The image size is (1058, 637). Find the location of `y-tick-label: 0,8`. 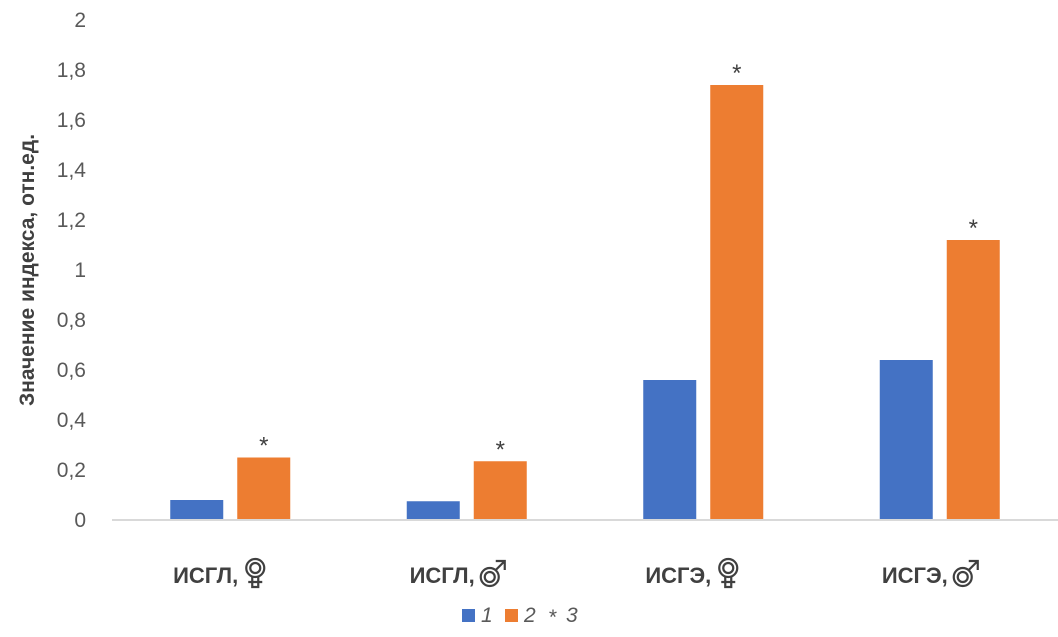

y-tick-label: 0,8 is located at coordinates (71, 320).